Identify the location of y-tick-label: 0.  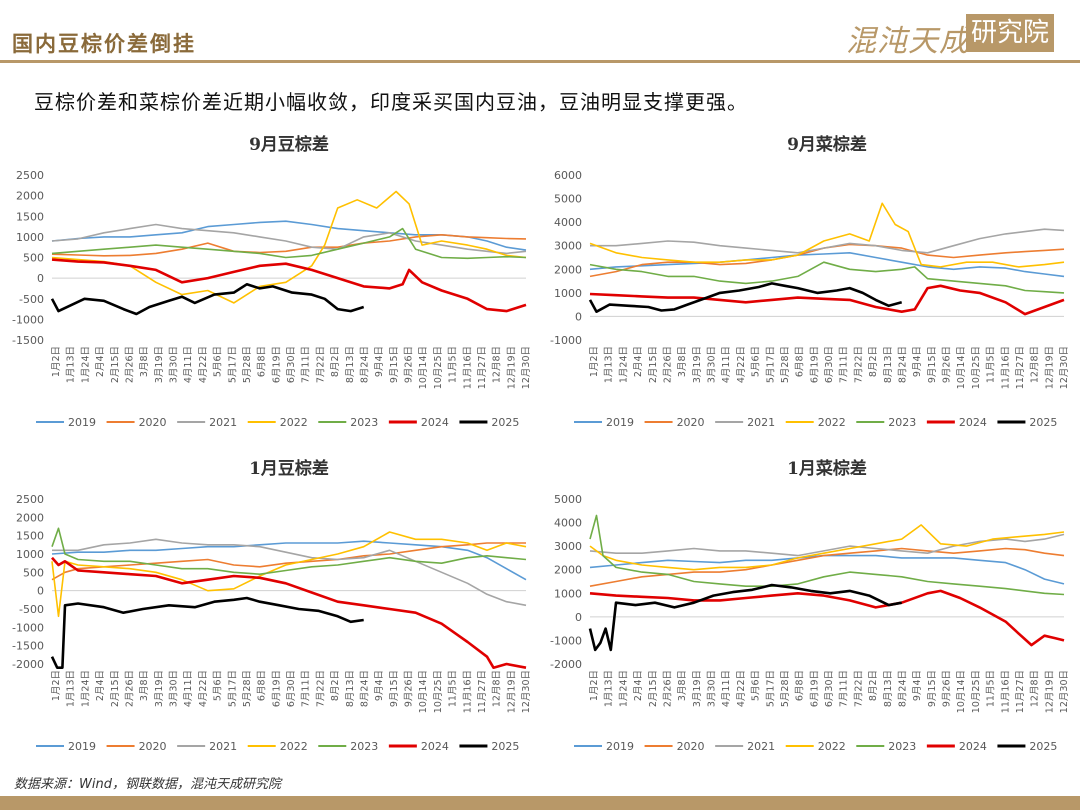
(578, 617).